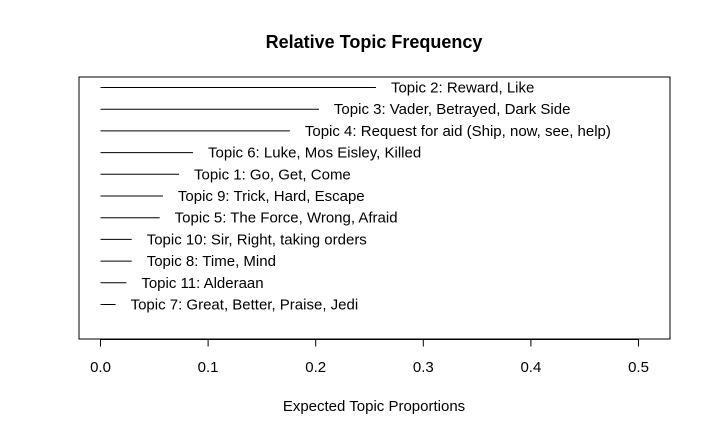  What do you see at coordinates (100, 367) in the screenshot?
I see `x-tick-label: 0.0` at bounding box center [100, 367].